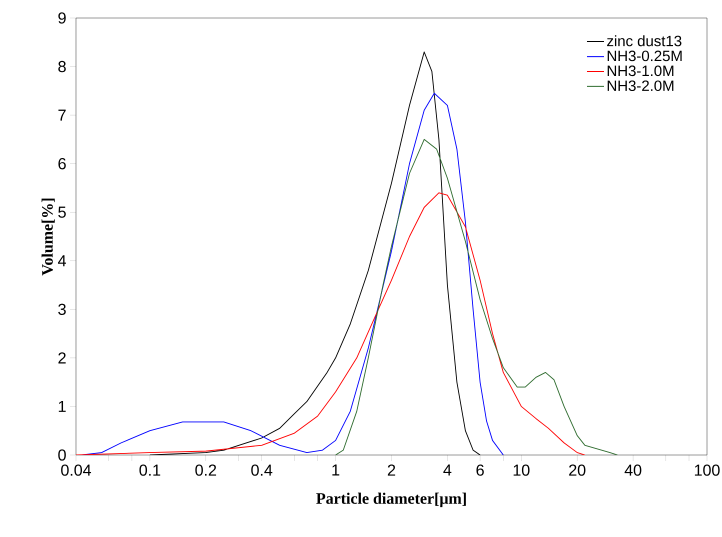 The image size is (722, 537). I want to click on x-tick-label: 4, so click(447, 470).